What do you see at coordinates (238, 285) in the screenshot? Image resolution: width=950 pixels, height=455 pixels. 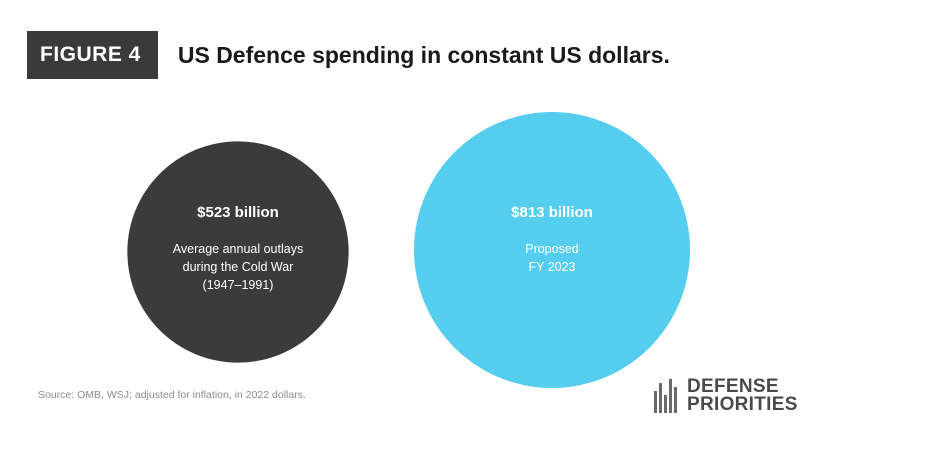 I see `bubble-description-line: (1947–1991)` at bounding box center [238, 285].